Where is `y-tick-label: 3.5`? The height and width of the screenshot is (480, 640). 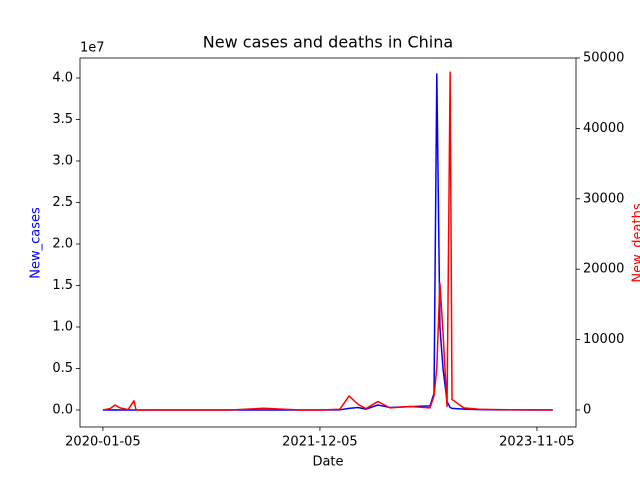
y-tick-label: 3.5 is located at coordinates (62, 119).